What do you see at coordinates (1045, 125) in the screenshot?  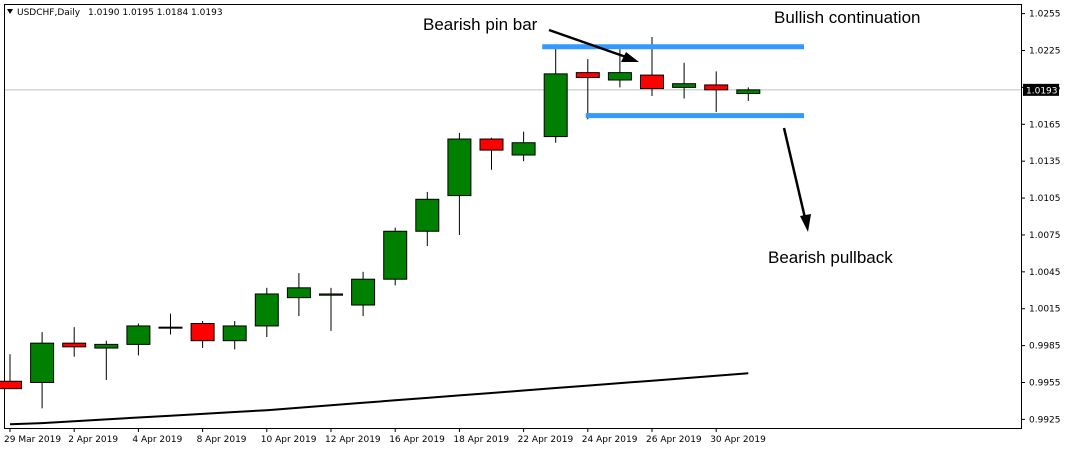 I see `price-tick-label: 1.0165` at bounding box center [1045, 125].